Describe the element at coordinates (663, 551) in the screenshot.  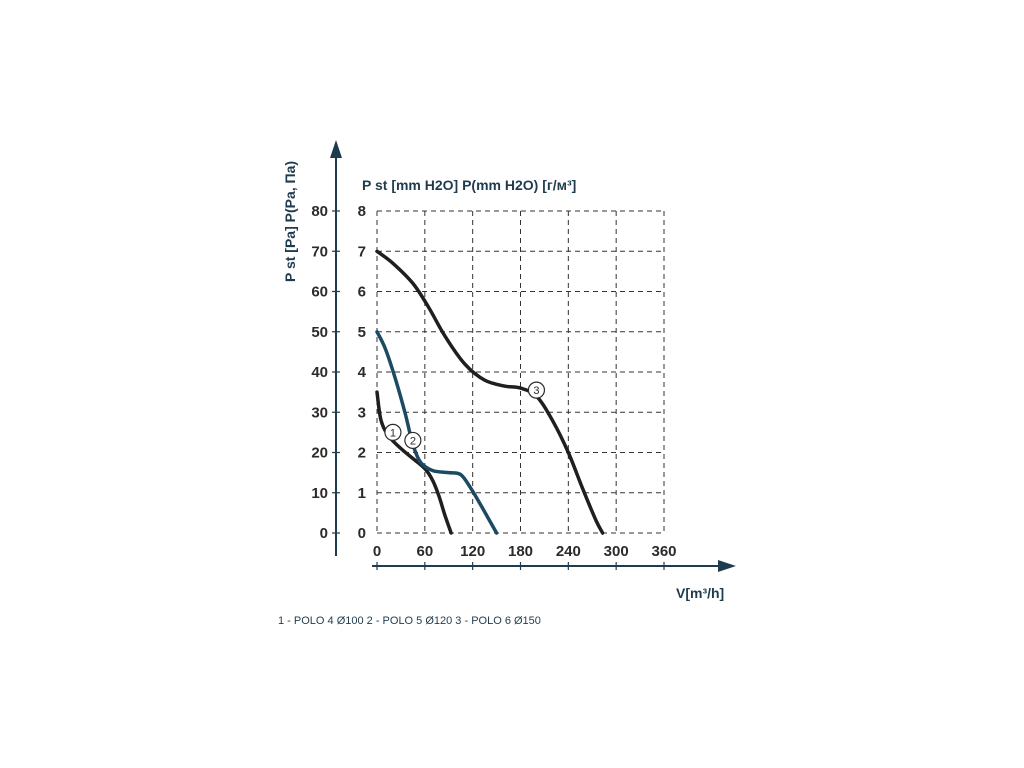
I see `x-tick-label: 360` at that location.